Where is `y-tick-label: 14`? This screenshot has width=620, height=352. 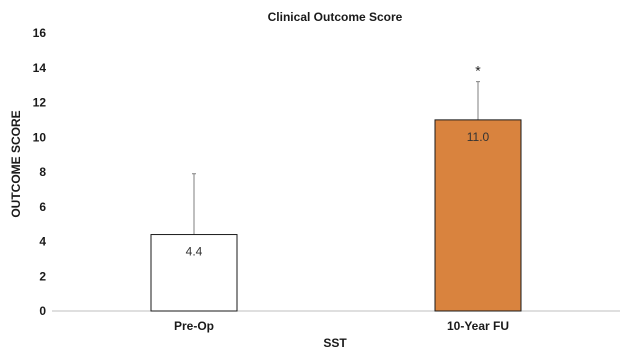
y-tick-label: 14 is located at coordinates (40, 68).